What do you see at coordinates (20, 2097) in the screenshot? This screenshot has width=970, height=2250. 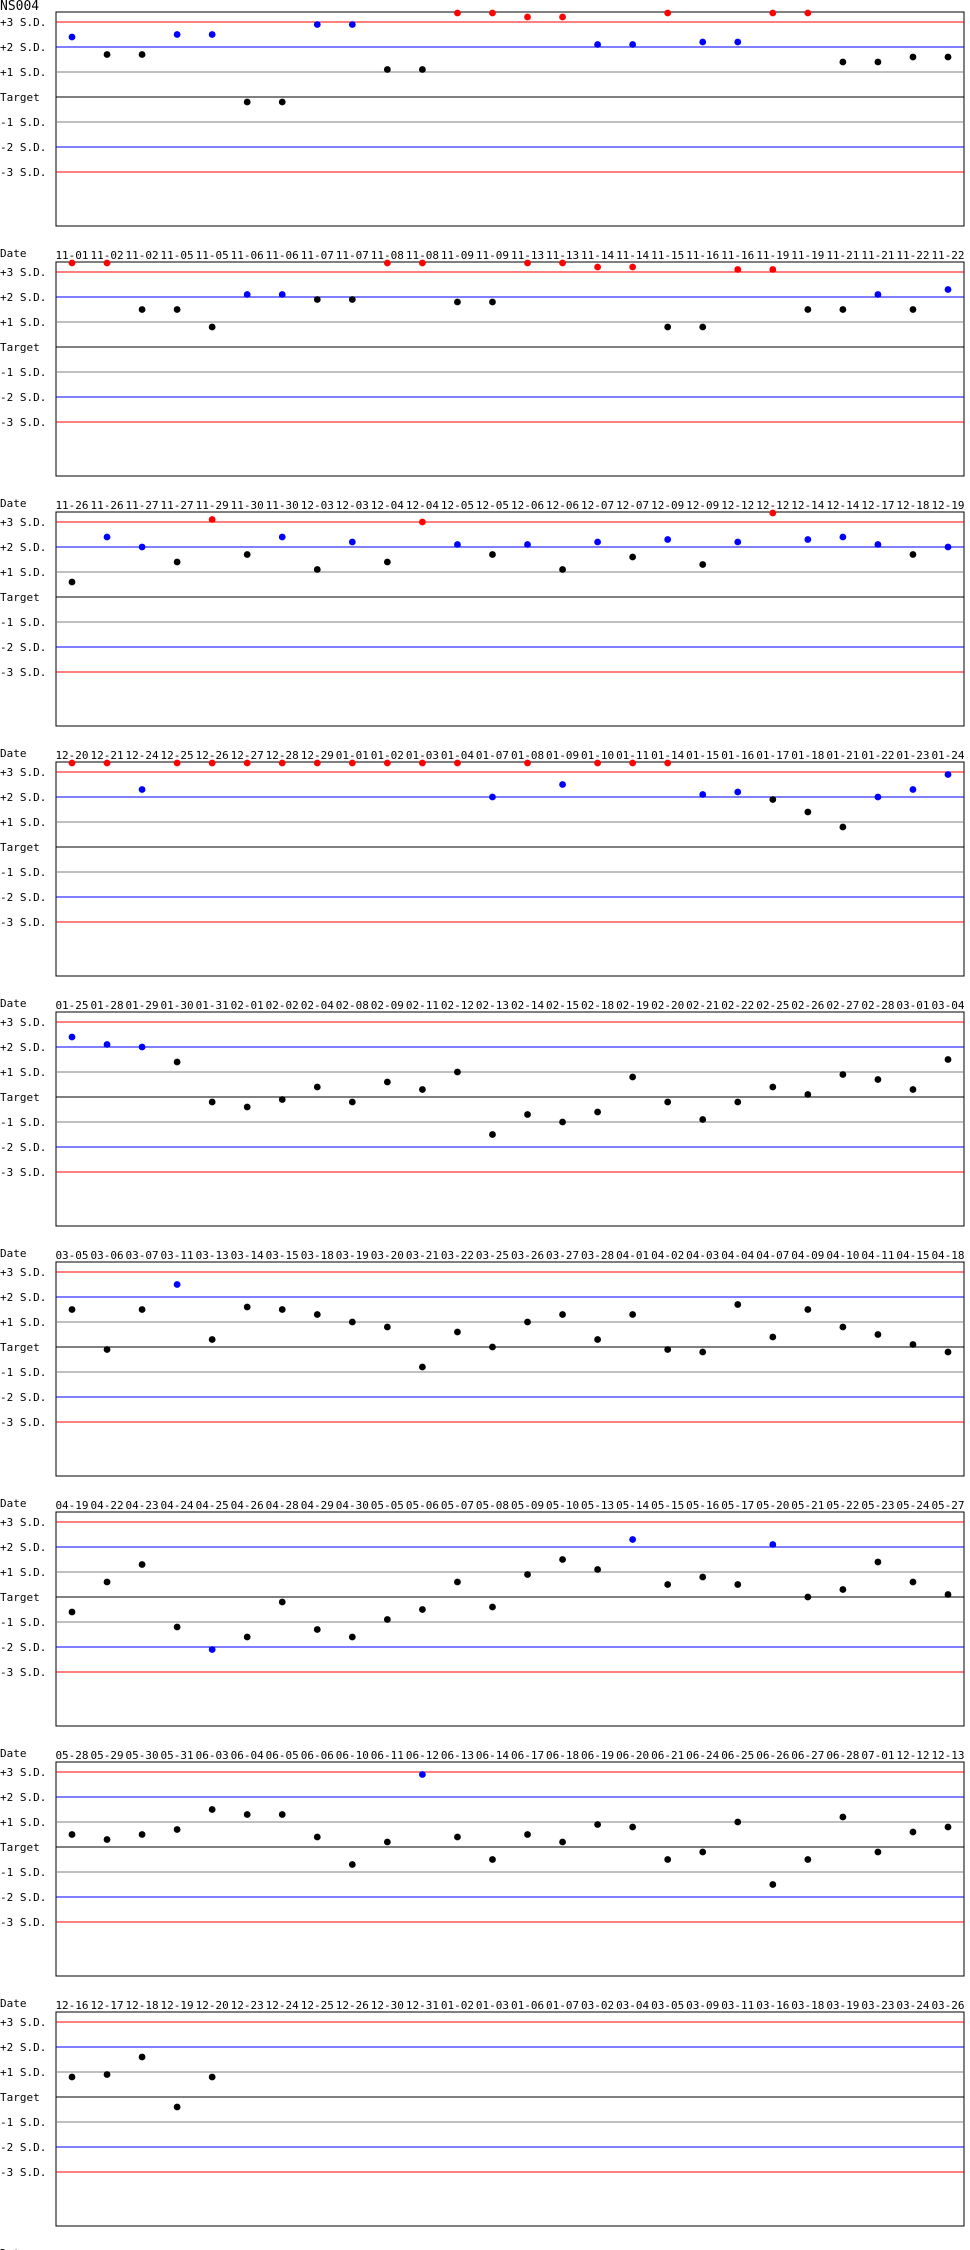 I see `level-label-8-3: Target` at bounding box center [20, 2097].